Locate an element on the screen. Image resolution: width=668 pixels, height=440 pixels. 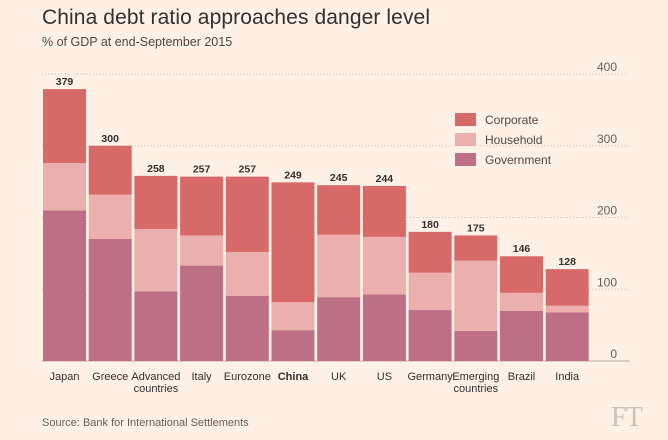
bar-household-emerging-countries is located at coordinates (476, 295).